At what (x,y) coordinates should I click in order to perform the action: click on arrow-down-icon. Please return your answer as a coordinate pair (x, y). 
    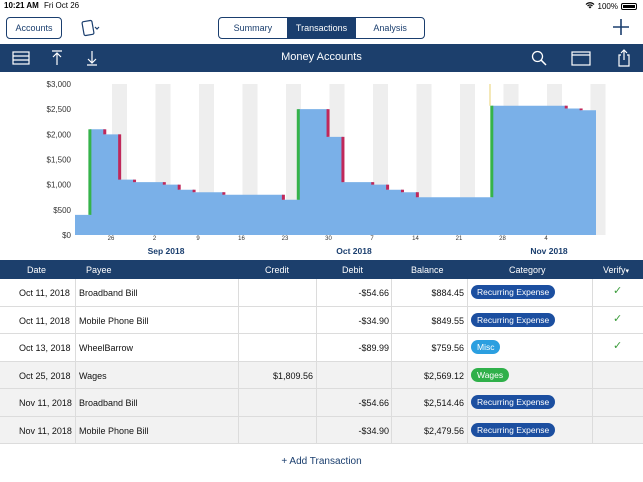
    Looking at the image, I should click on (92, 58).